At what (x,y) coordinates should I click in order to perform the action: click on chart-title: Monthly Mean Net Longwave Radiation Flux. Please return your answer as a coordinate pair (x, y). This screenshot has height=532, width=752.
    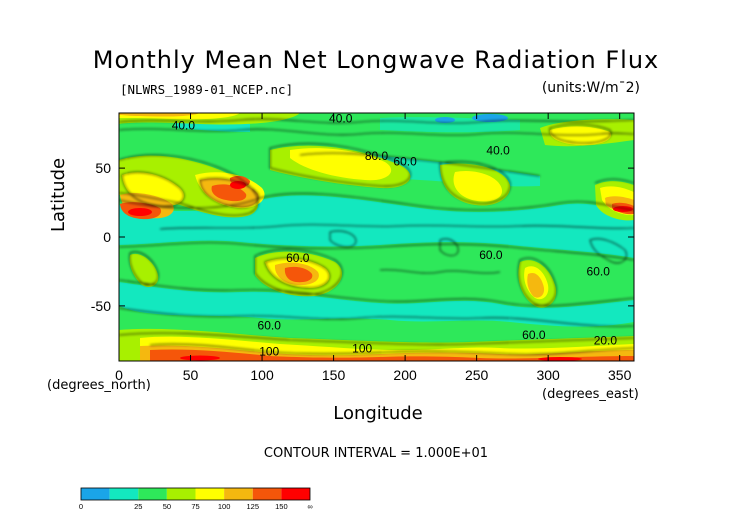
    Looking at the image, I should click on (376, 60).